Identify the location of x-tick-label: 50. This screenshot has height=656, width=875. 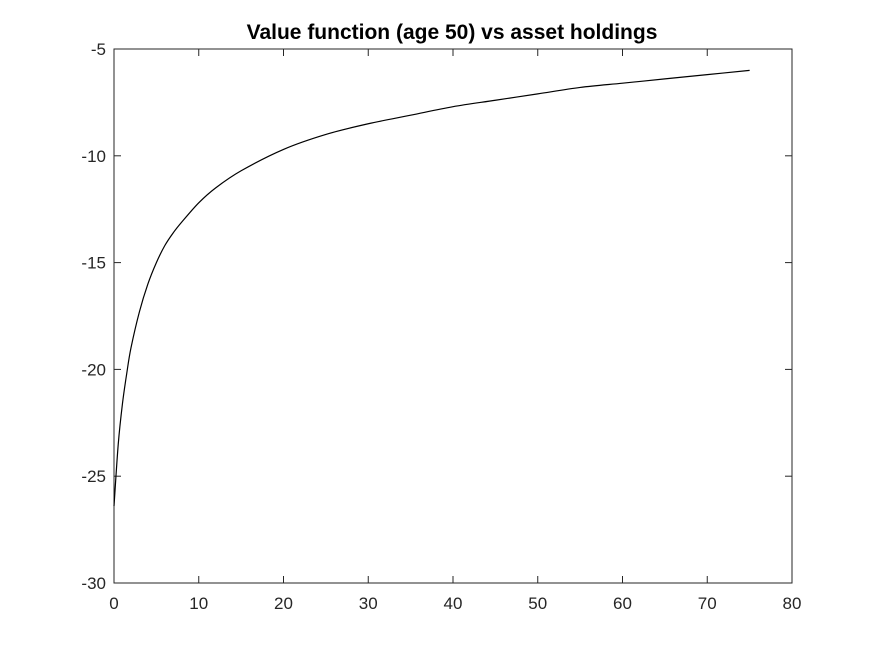
(537, 603).